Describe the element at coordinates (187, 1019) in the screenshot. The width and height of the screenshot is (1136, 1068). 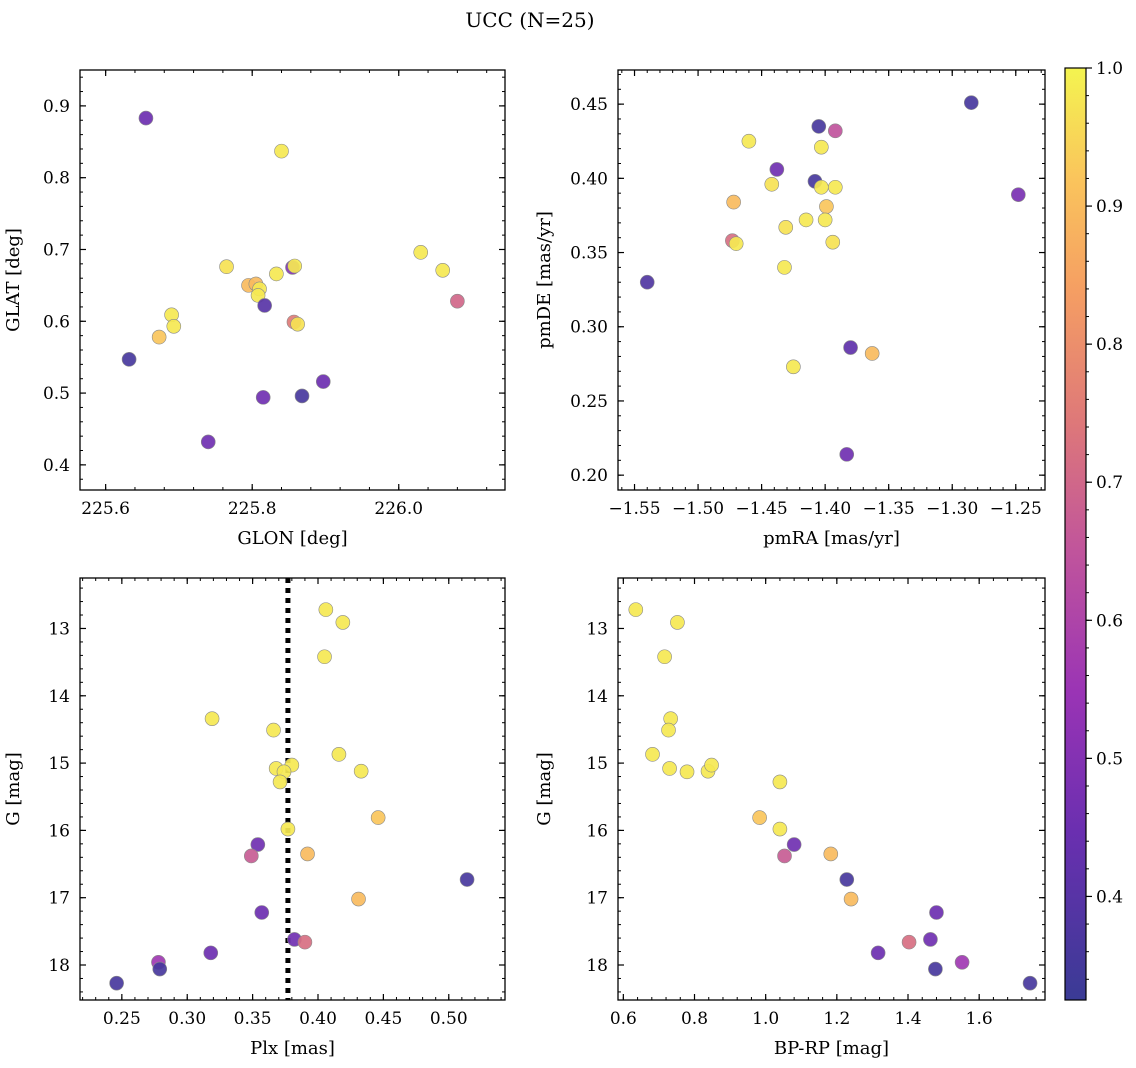
I see `x-tick-label: 0.30` at that location.